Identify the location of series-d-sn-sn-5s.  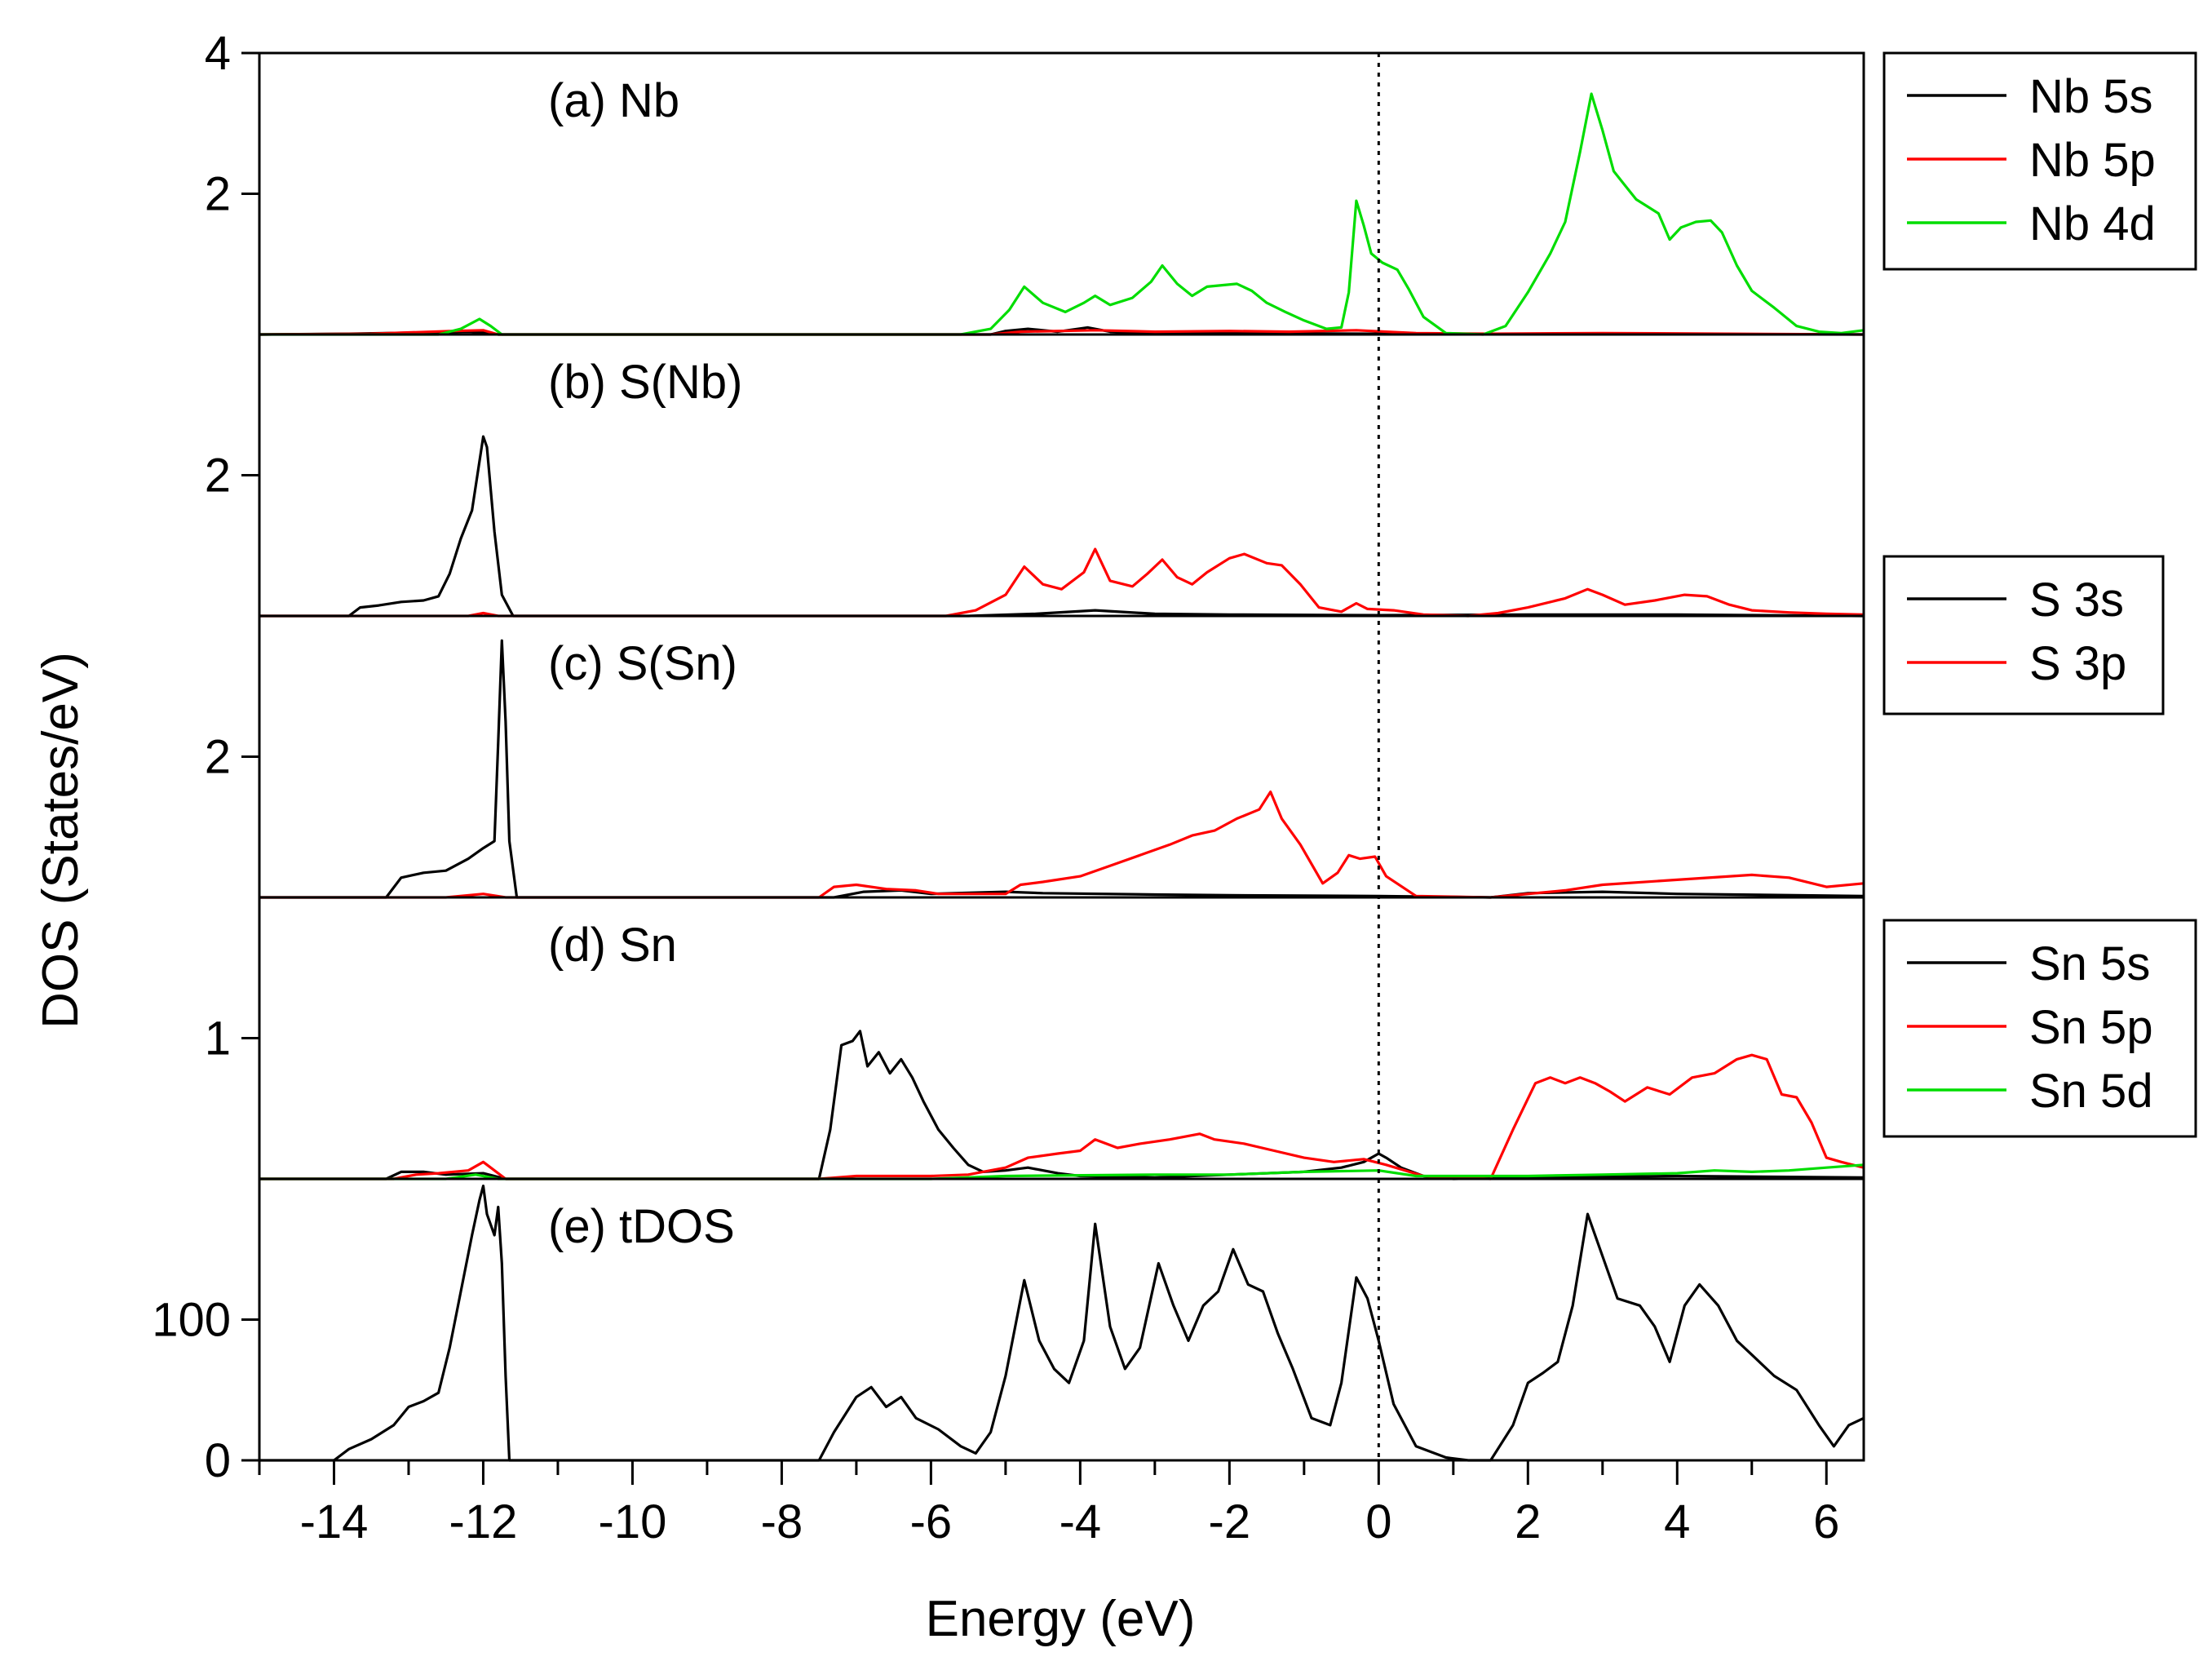
(1062, 1106).